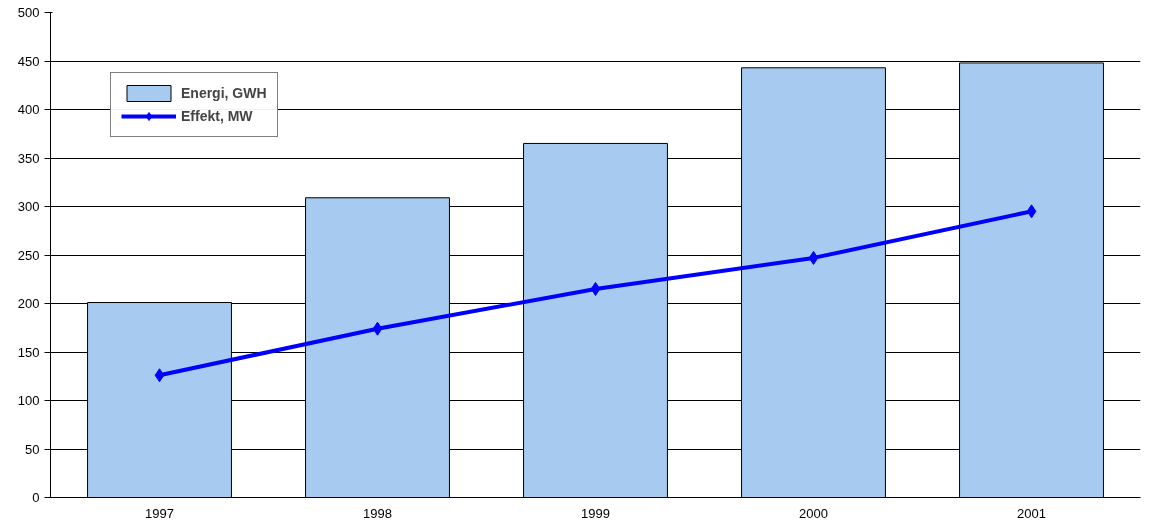 This screenshot has height=523, width=1153. What do you see at coordinates (36, 497) in the screenshot?
I see `y-tick-label: 0` at bounding box center [36, 497].